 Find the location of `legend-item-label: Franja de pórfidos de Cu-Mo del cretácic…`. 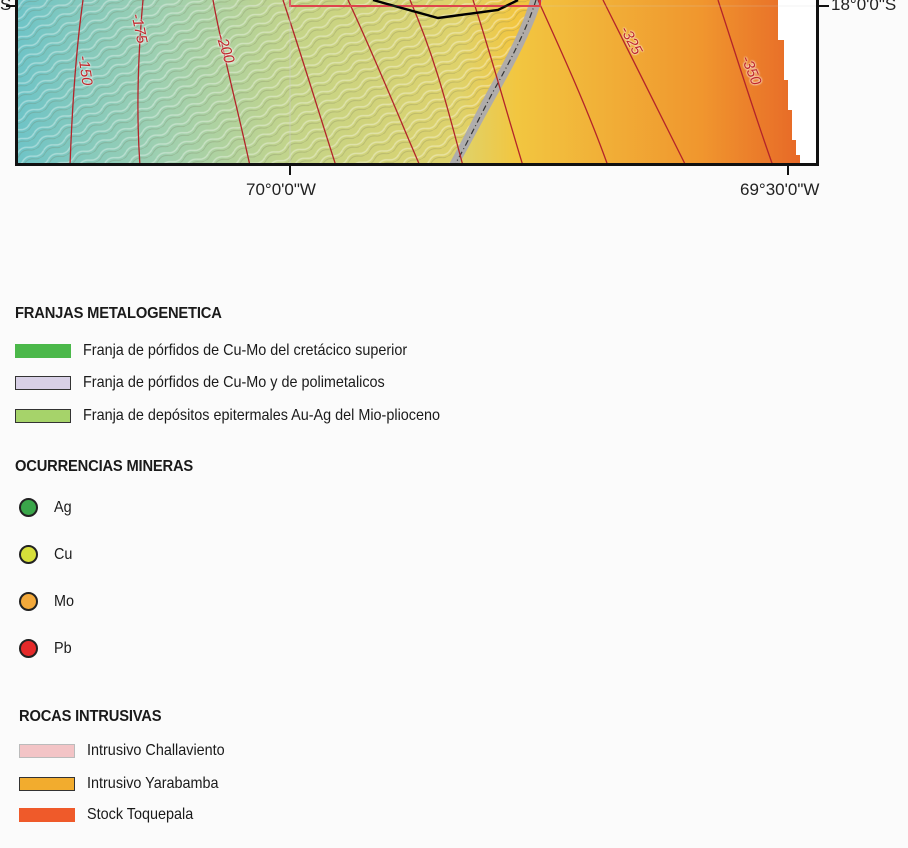

legend-item-label: Franja de pórfidos de Cu-Mo del cretácic… is located at coordinates (245, 350).